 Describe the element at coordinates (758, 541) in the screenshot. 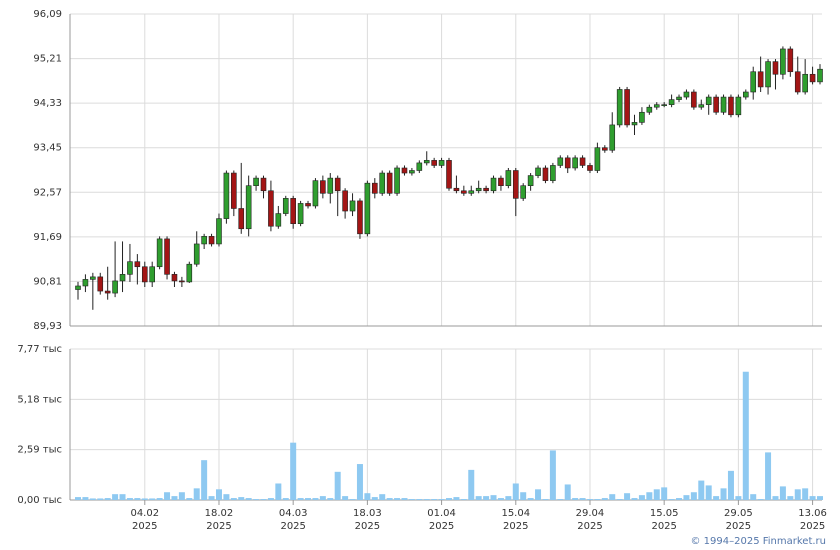

I see `source: © 1994–2025 Finmarket.ru` at that location.